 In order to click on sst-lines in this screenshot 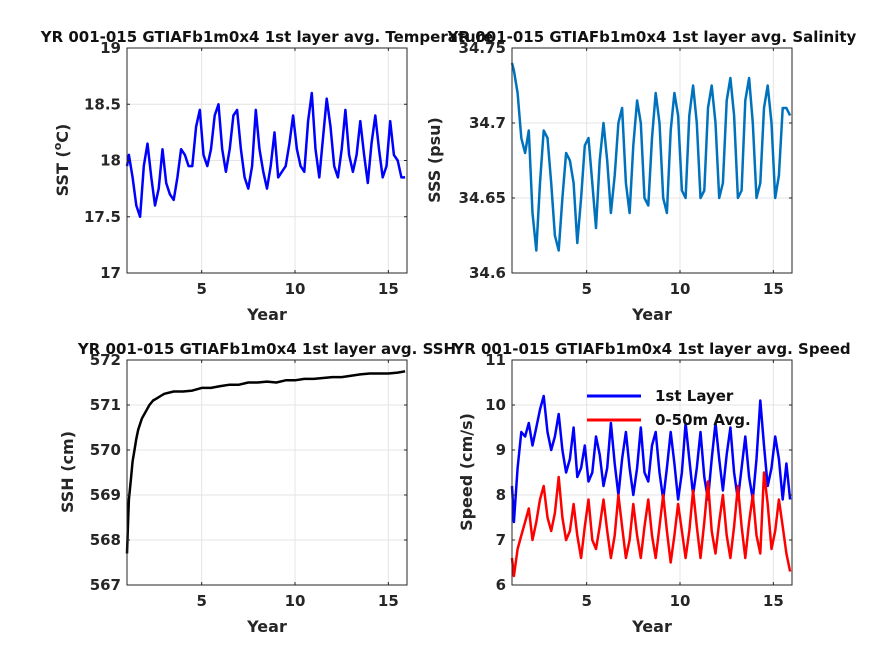, I will do `click(265, 155)`.